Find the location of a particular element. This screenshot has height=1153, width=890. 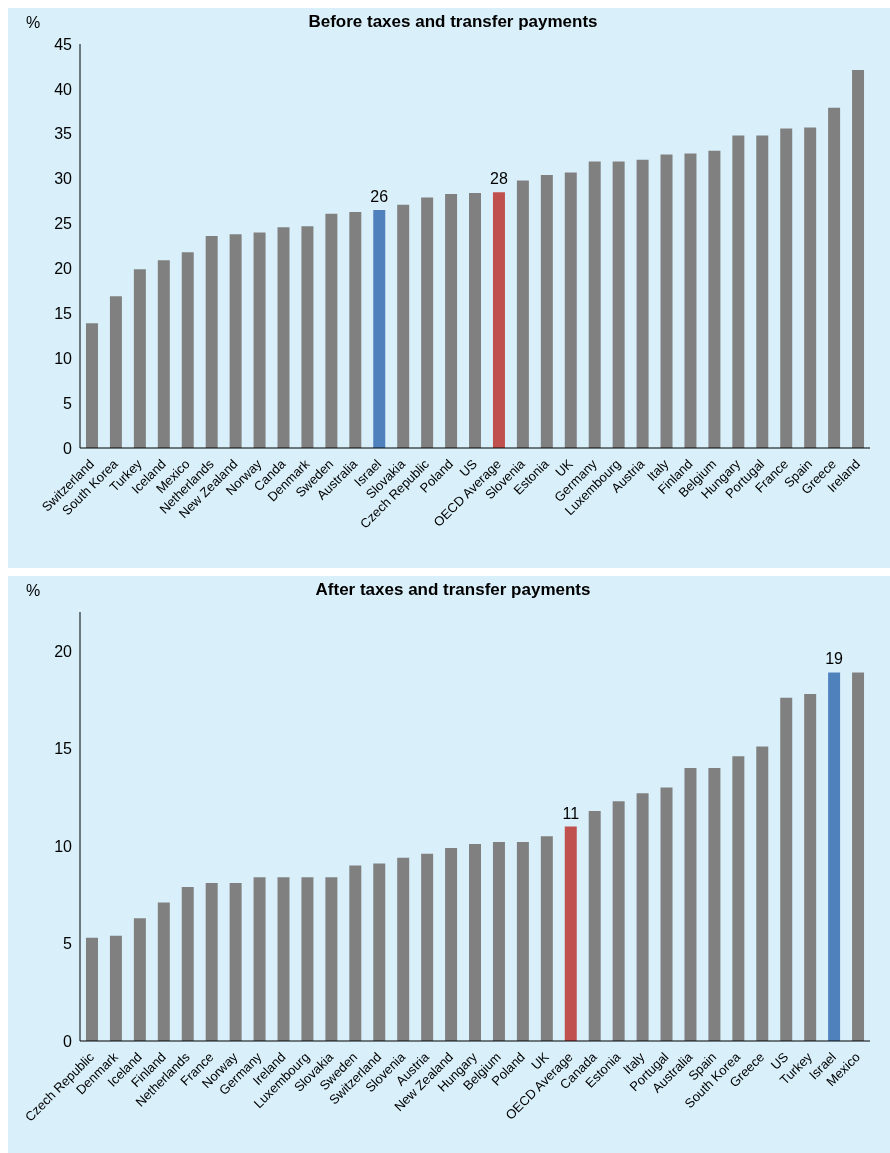

y-tick-label: 35 is located at coordinates (63, 134).